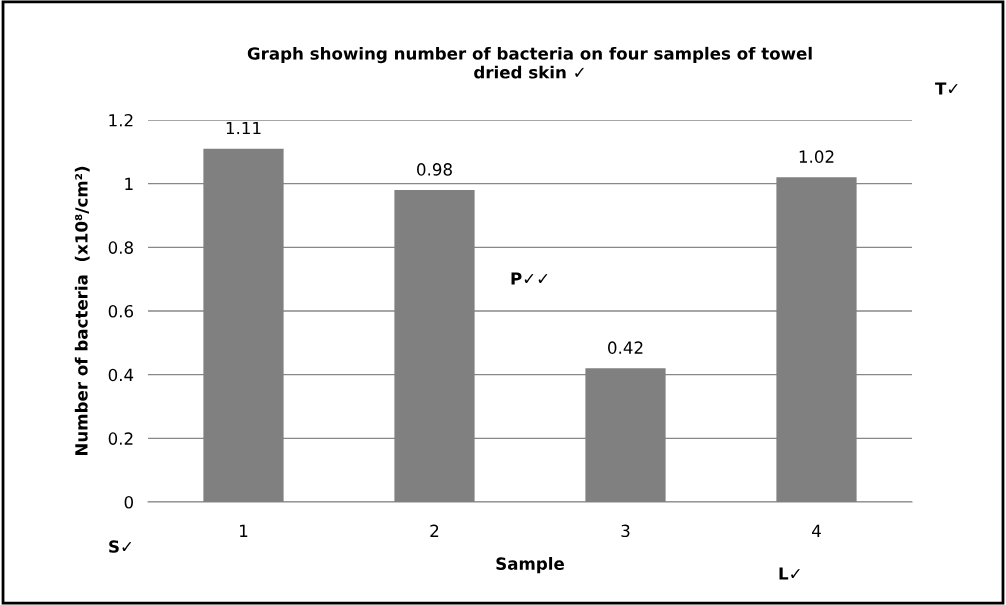 The width and height of the screenshot is (1006, 605). Describe the element at coordinates (244, 530) in the screenshot. I see `x-tick-label: 1` at that location.